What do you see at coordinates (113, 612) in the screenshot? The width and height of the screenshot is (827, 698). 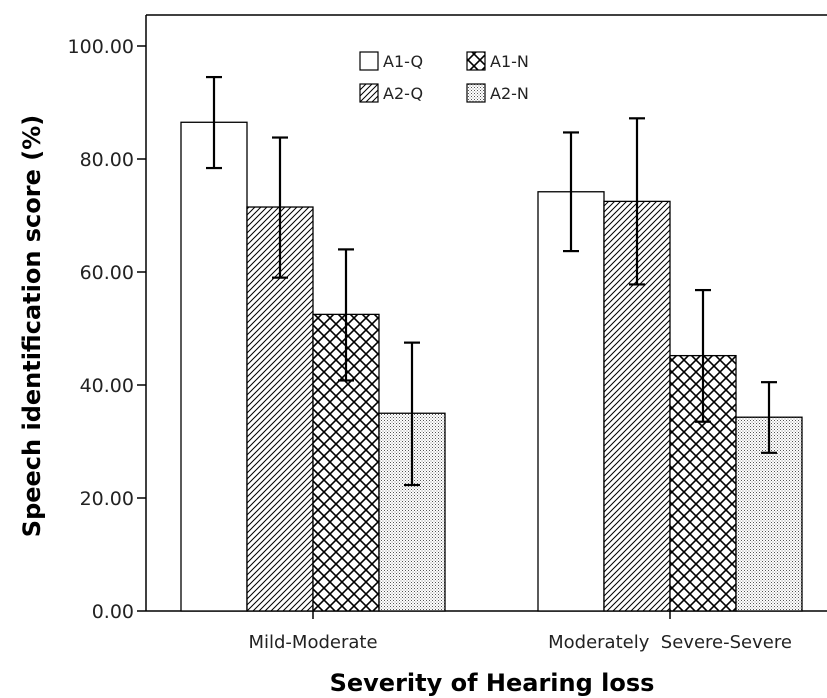 I see `y-tick-label: 0.00` at bounding box center [113, 612].